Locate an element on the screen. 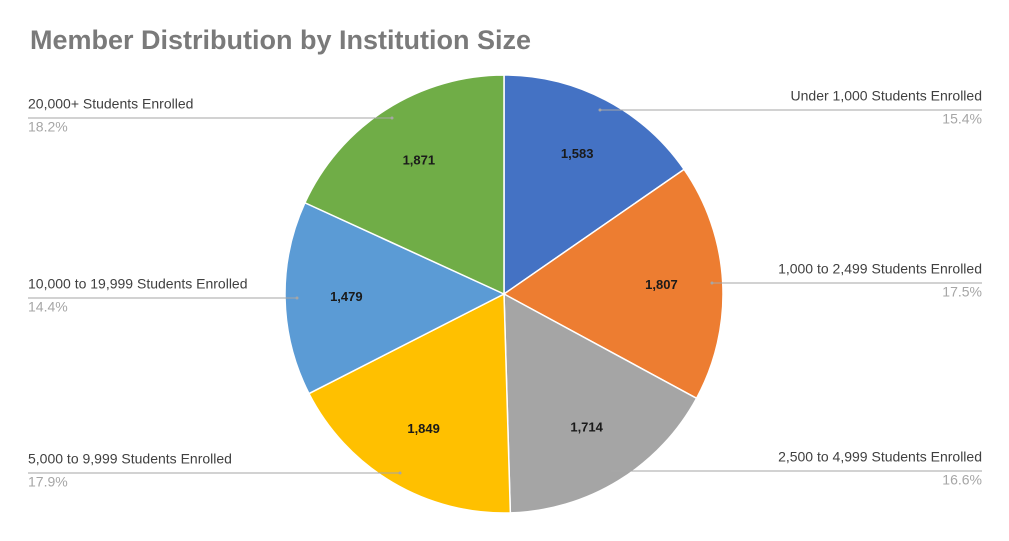 The width and height of the screenshot is (1009, 541). value-label: 1,807 is located at coordinates (661, 284).